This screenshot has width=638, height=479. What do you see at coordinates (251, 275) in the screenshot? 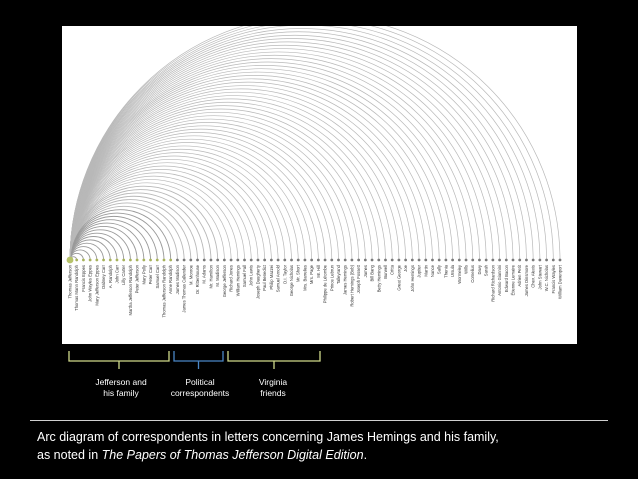
I see `node-label: John Lewis` at bounding box center [251, 275].